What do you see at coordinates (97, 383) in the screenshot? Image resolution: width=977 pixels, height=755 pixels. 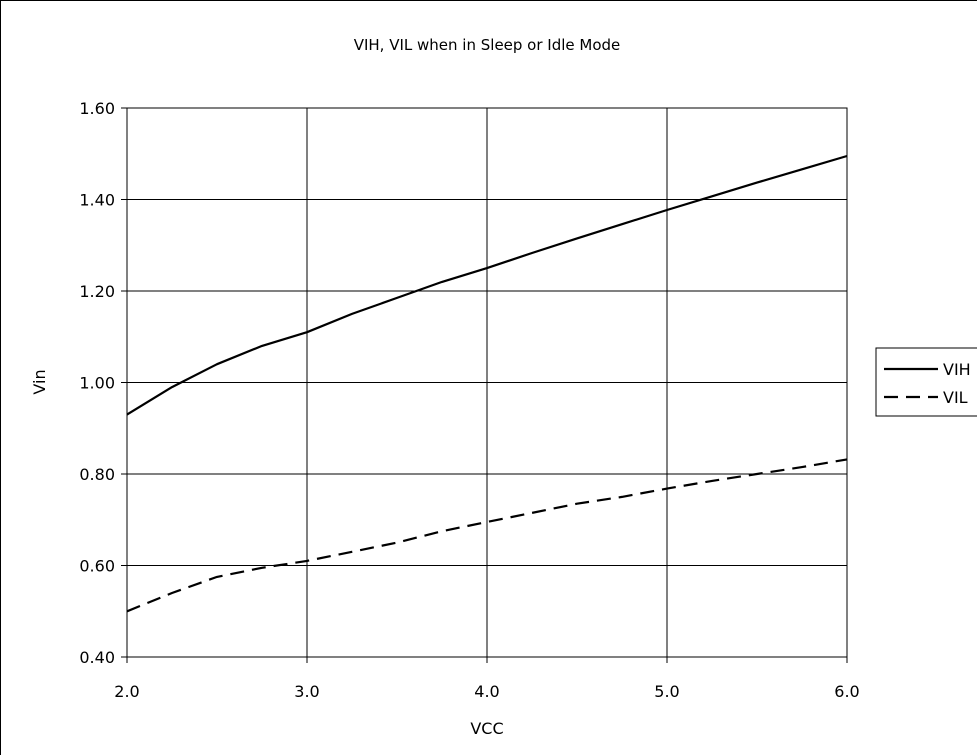 I see `y-tick-label: 1.00` at bounding box center [97, 383].